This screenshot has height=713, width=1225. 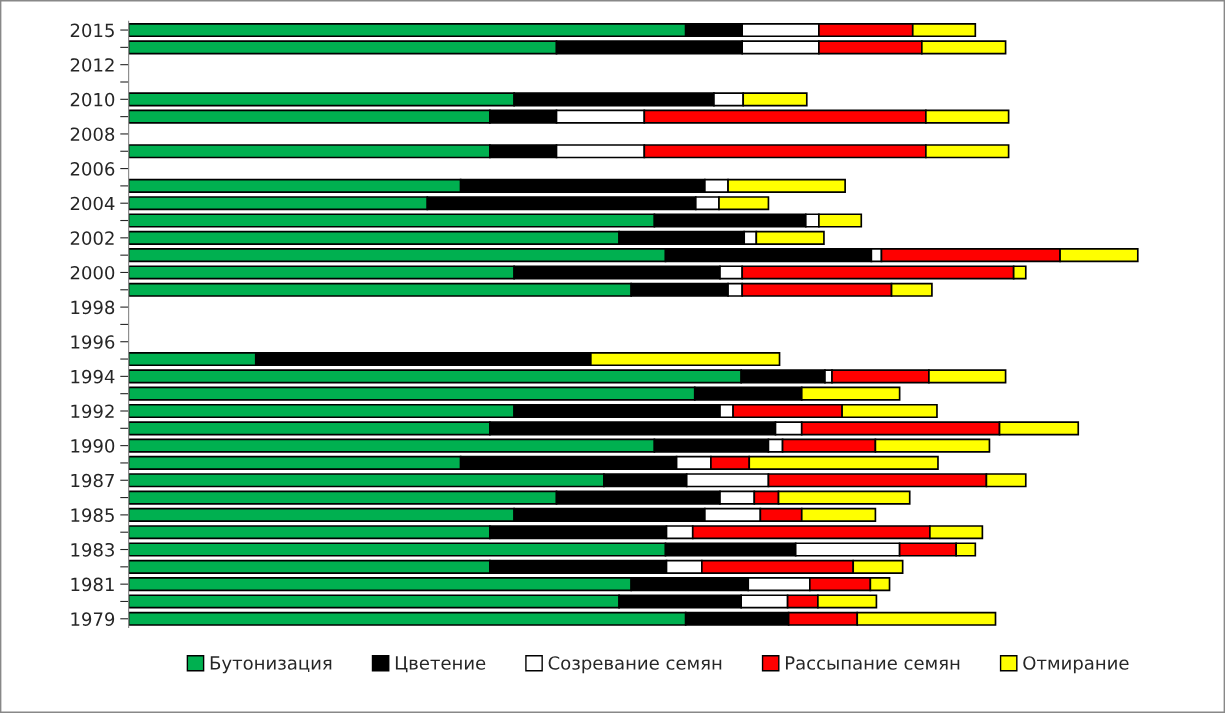 I want to click on y-tick-label: 2000, so click(x=92, y=272).